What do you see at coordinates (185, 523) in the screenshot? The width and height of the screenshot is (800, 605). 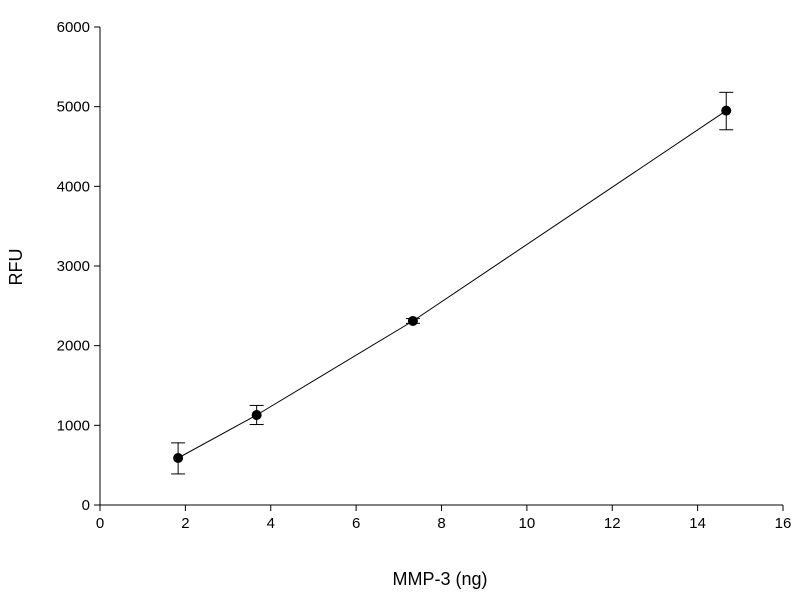 I see `x-tick-label: 2` at bounding box center [185, 523].